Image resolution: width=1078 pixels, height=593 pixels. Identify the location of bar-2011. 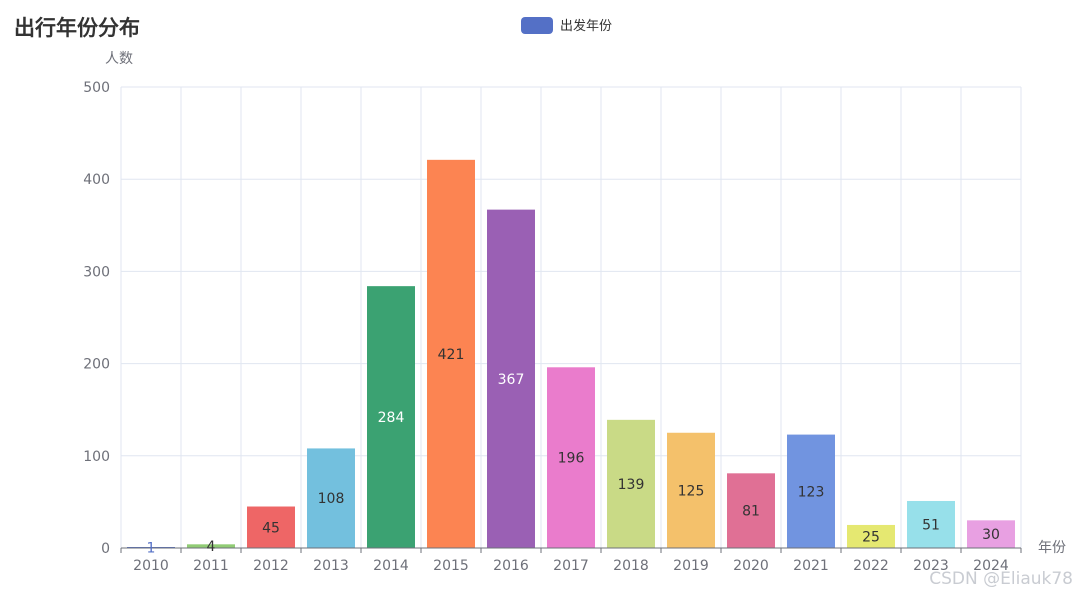
(211, 546).